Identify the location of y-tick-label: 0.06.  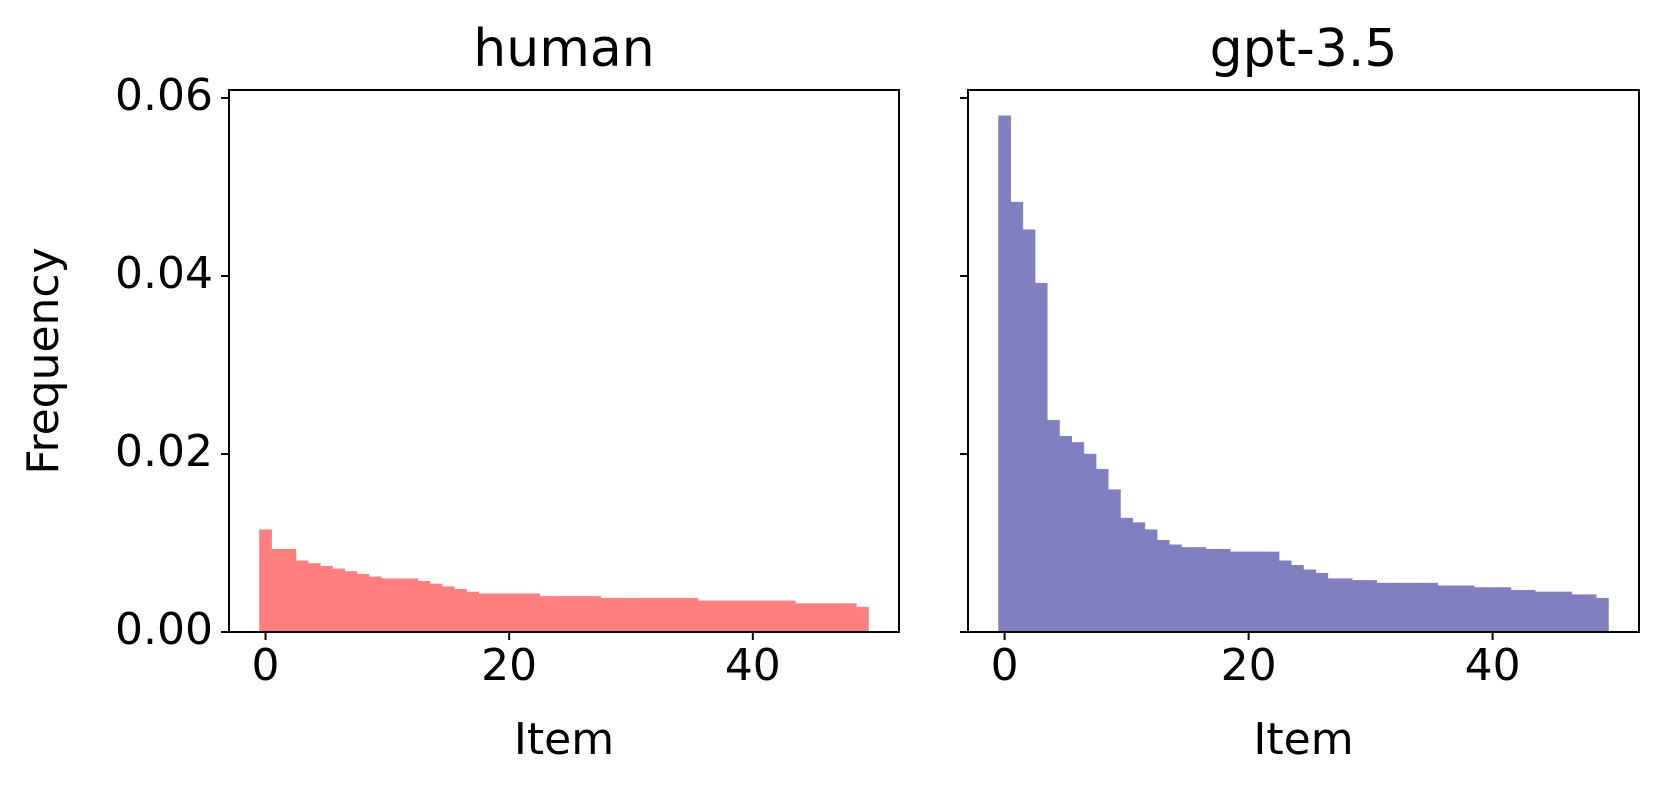
(164, 95).